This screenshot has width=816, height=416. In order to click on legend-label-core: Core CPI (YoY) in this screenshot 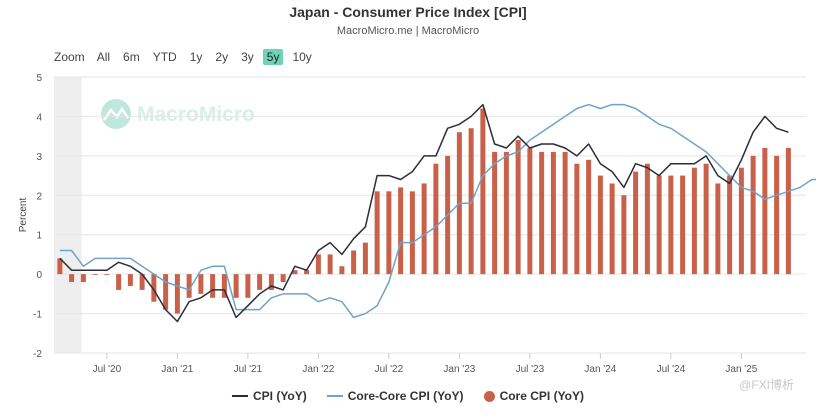, I will do `click(542, 396)`.